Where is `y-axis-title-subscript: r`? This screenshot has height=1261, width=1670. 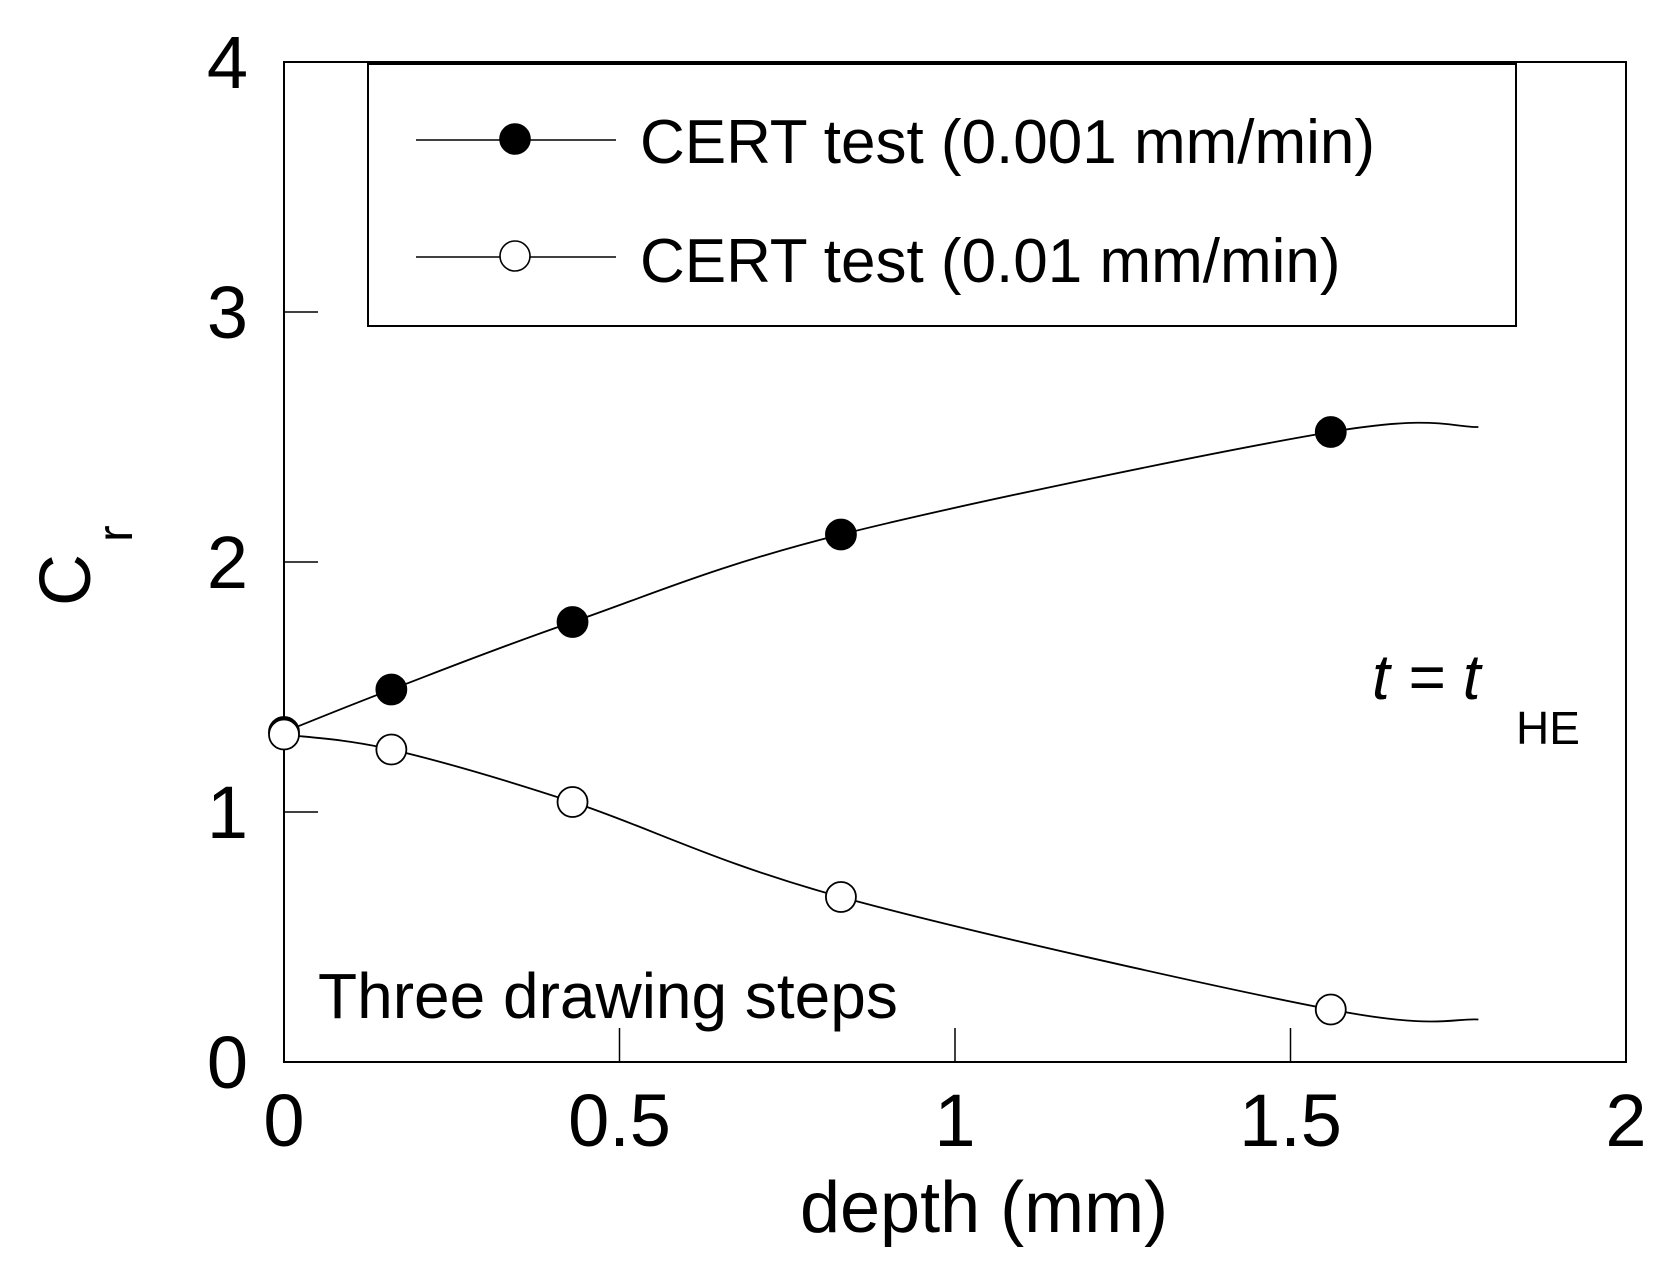 y-axis-title-subscript: r is located at coordinates (115, 533).